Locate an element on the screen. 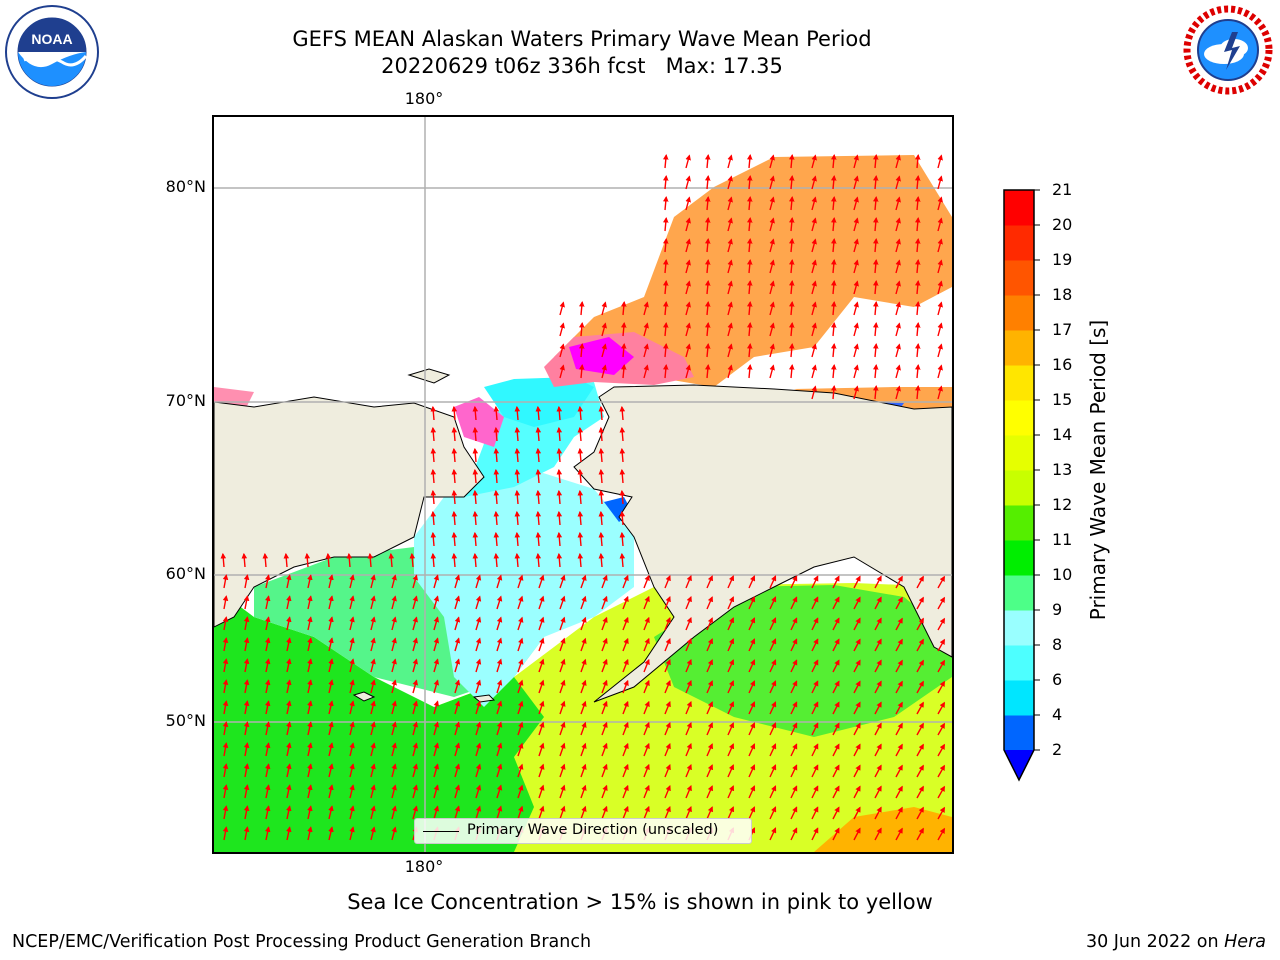 The image size is (1280, 960). colorbar-tick-label: 10 is located at coordinates (1062, 574).